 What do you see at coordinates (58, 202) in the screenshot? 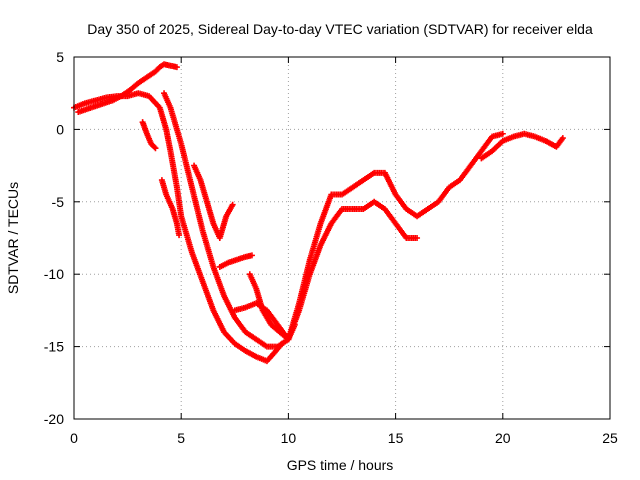
I see `y-tick-label: -5` at bounding box center [58, 202].